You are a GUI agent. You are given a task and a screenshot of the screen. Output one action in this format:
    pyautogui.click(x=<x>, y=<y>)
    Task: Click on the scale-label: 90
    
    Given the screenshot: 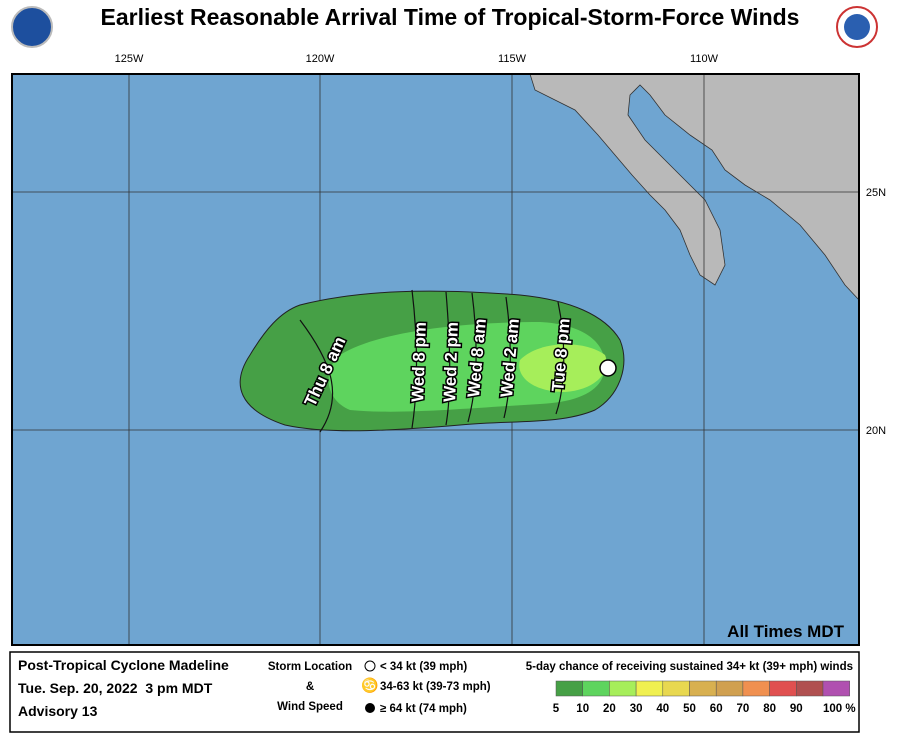 What is the action you would take?
    pyautogui.click(x=796, y=709)
    